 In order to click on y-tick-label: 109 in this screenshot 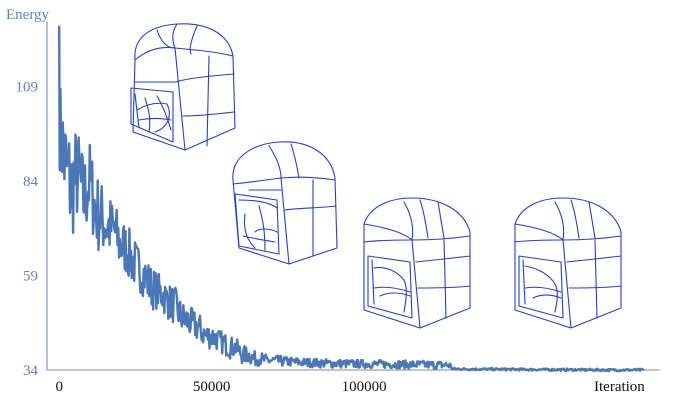, I will do `click(27, 87)`.